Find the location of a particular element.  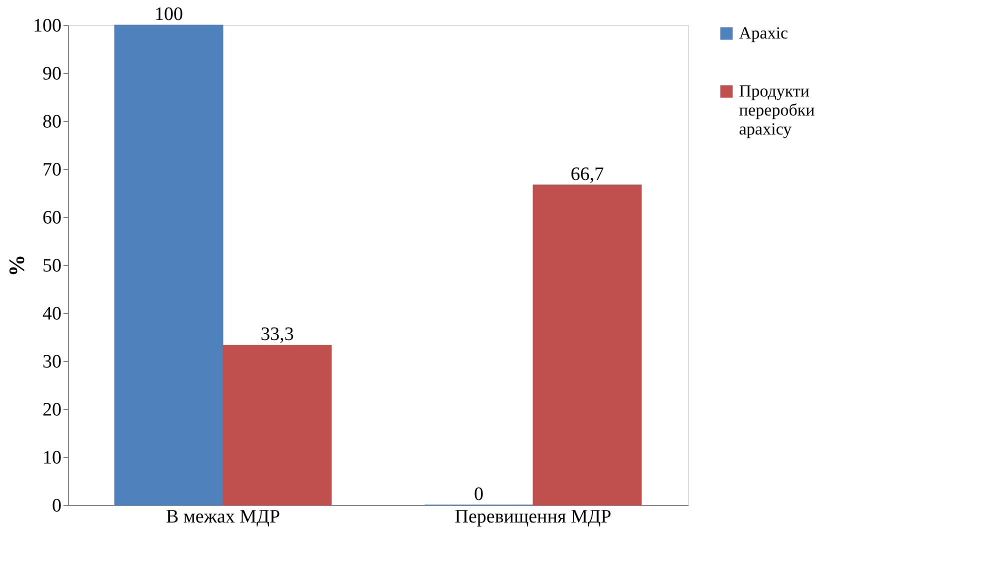

x-tick-label: Перевищення МДР is located at coordinates (533, 517).